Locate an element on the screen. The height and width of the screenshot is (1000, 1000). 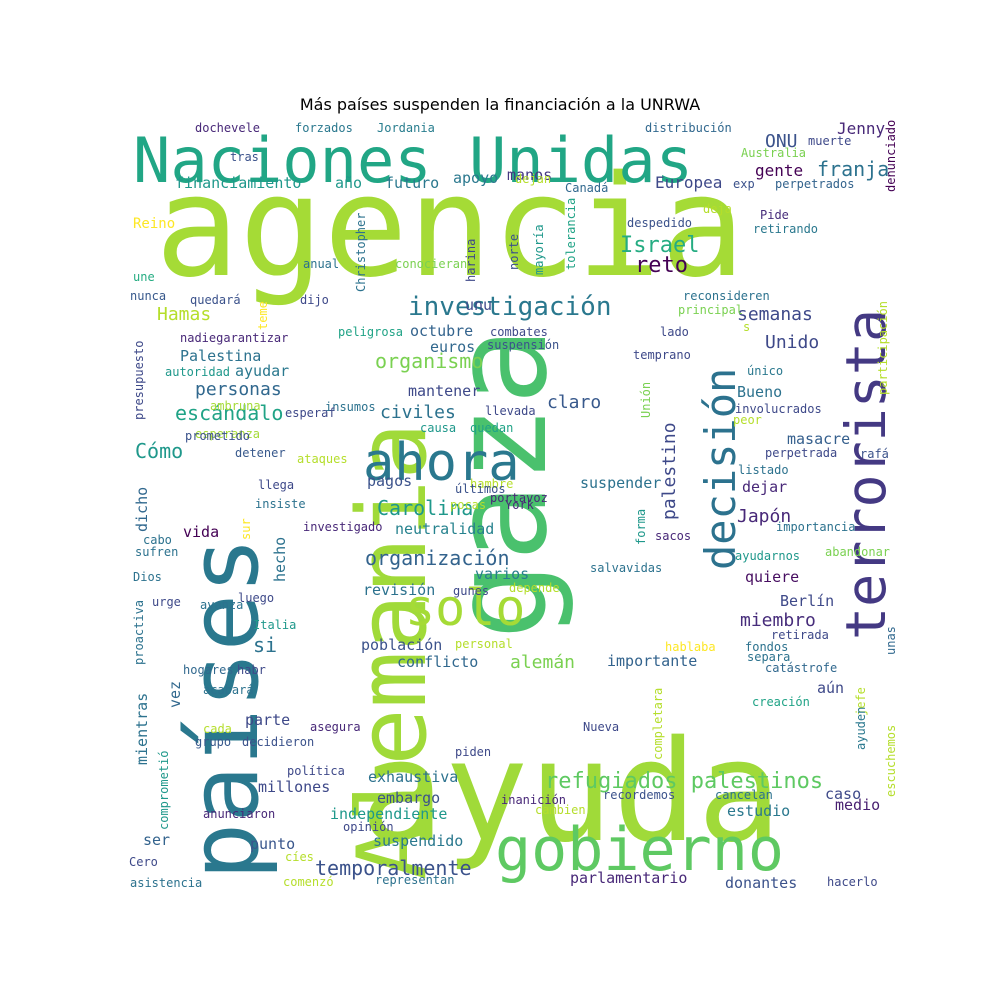
cloud-word: miembro is located at coordinates (778, 620).